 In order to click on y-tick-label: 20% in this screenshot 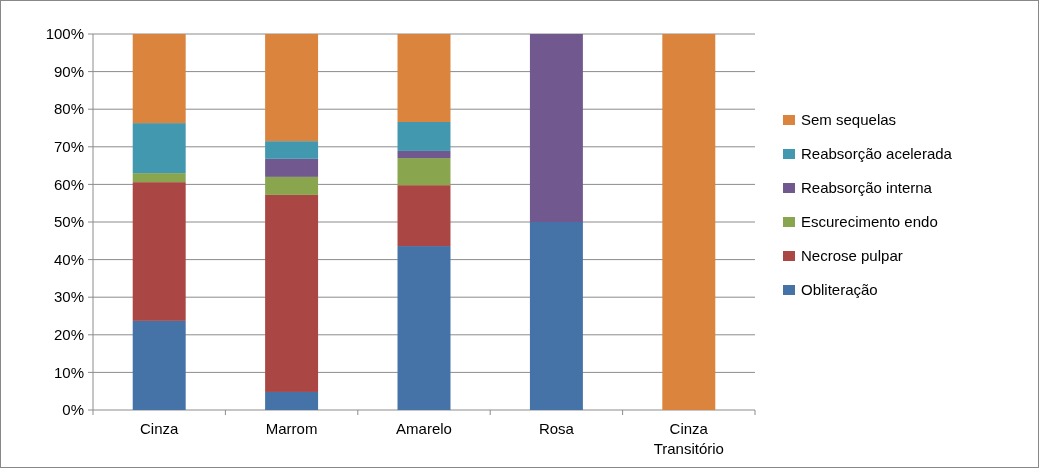, I will do `click(68, 335)`.